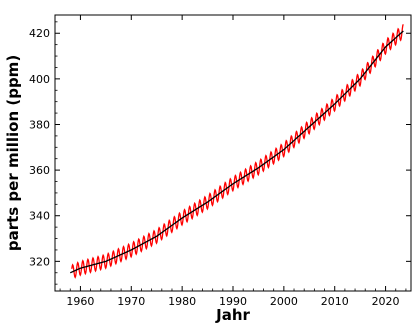 The image size is (420, 329). I want to click on y-tick-label-400: 400, so click(39, 79).